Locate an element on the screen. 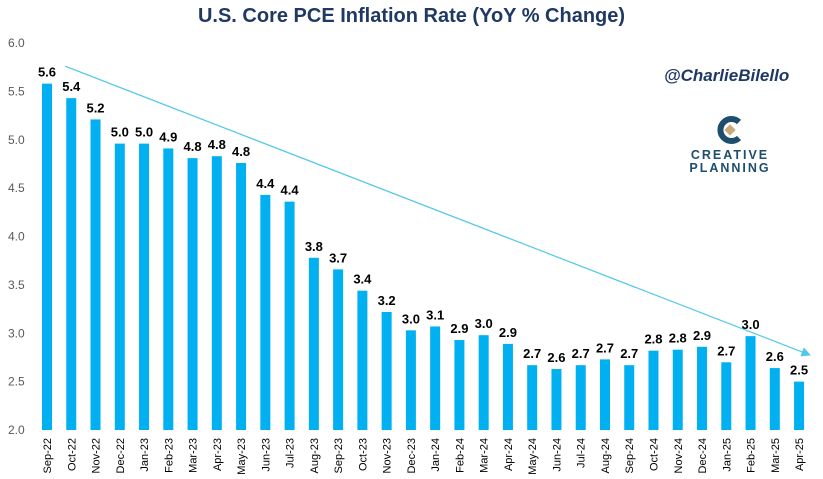  y-tick-label: 5.5 is located at coordinates (16, 91).